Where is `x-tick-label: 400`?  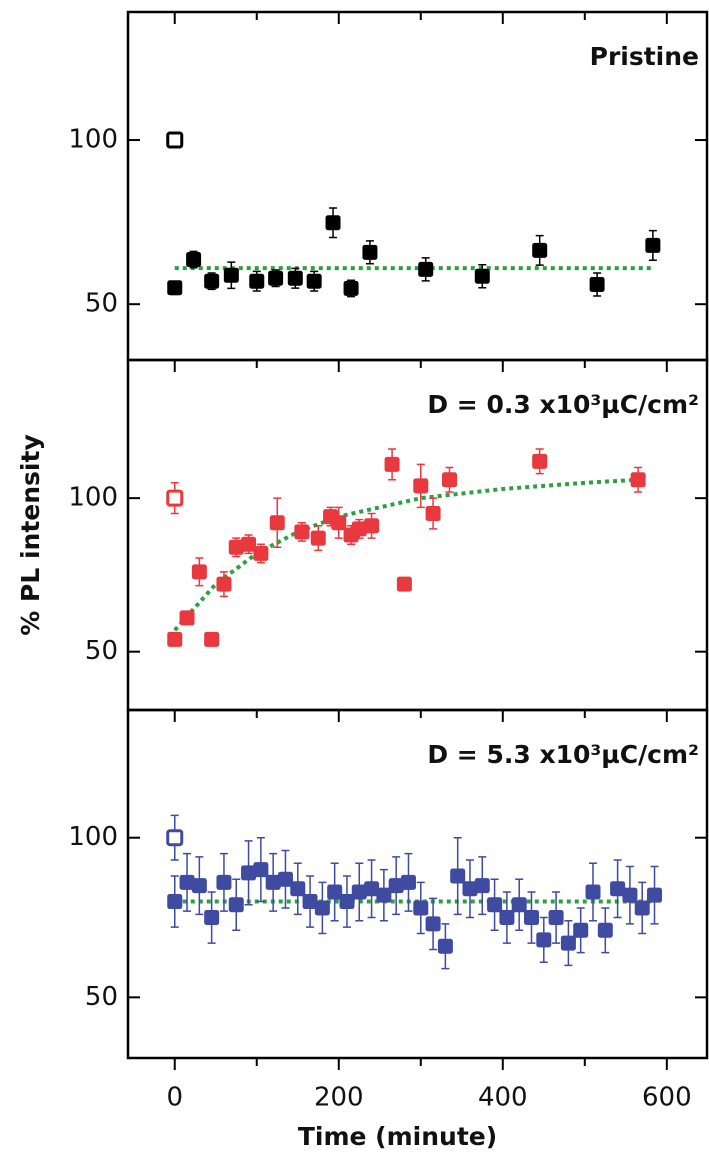 x-tick-label: 400 is located at coordinates (503, 1098).